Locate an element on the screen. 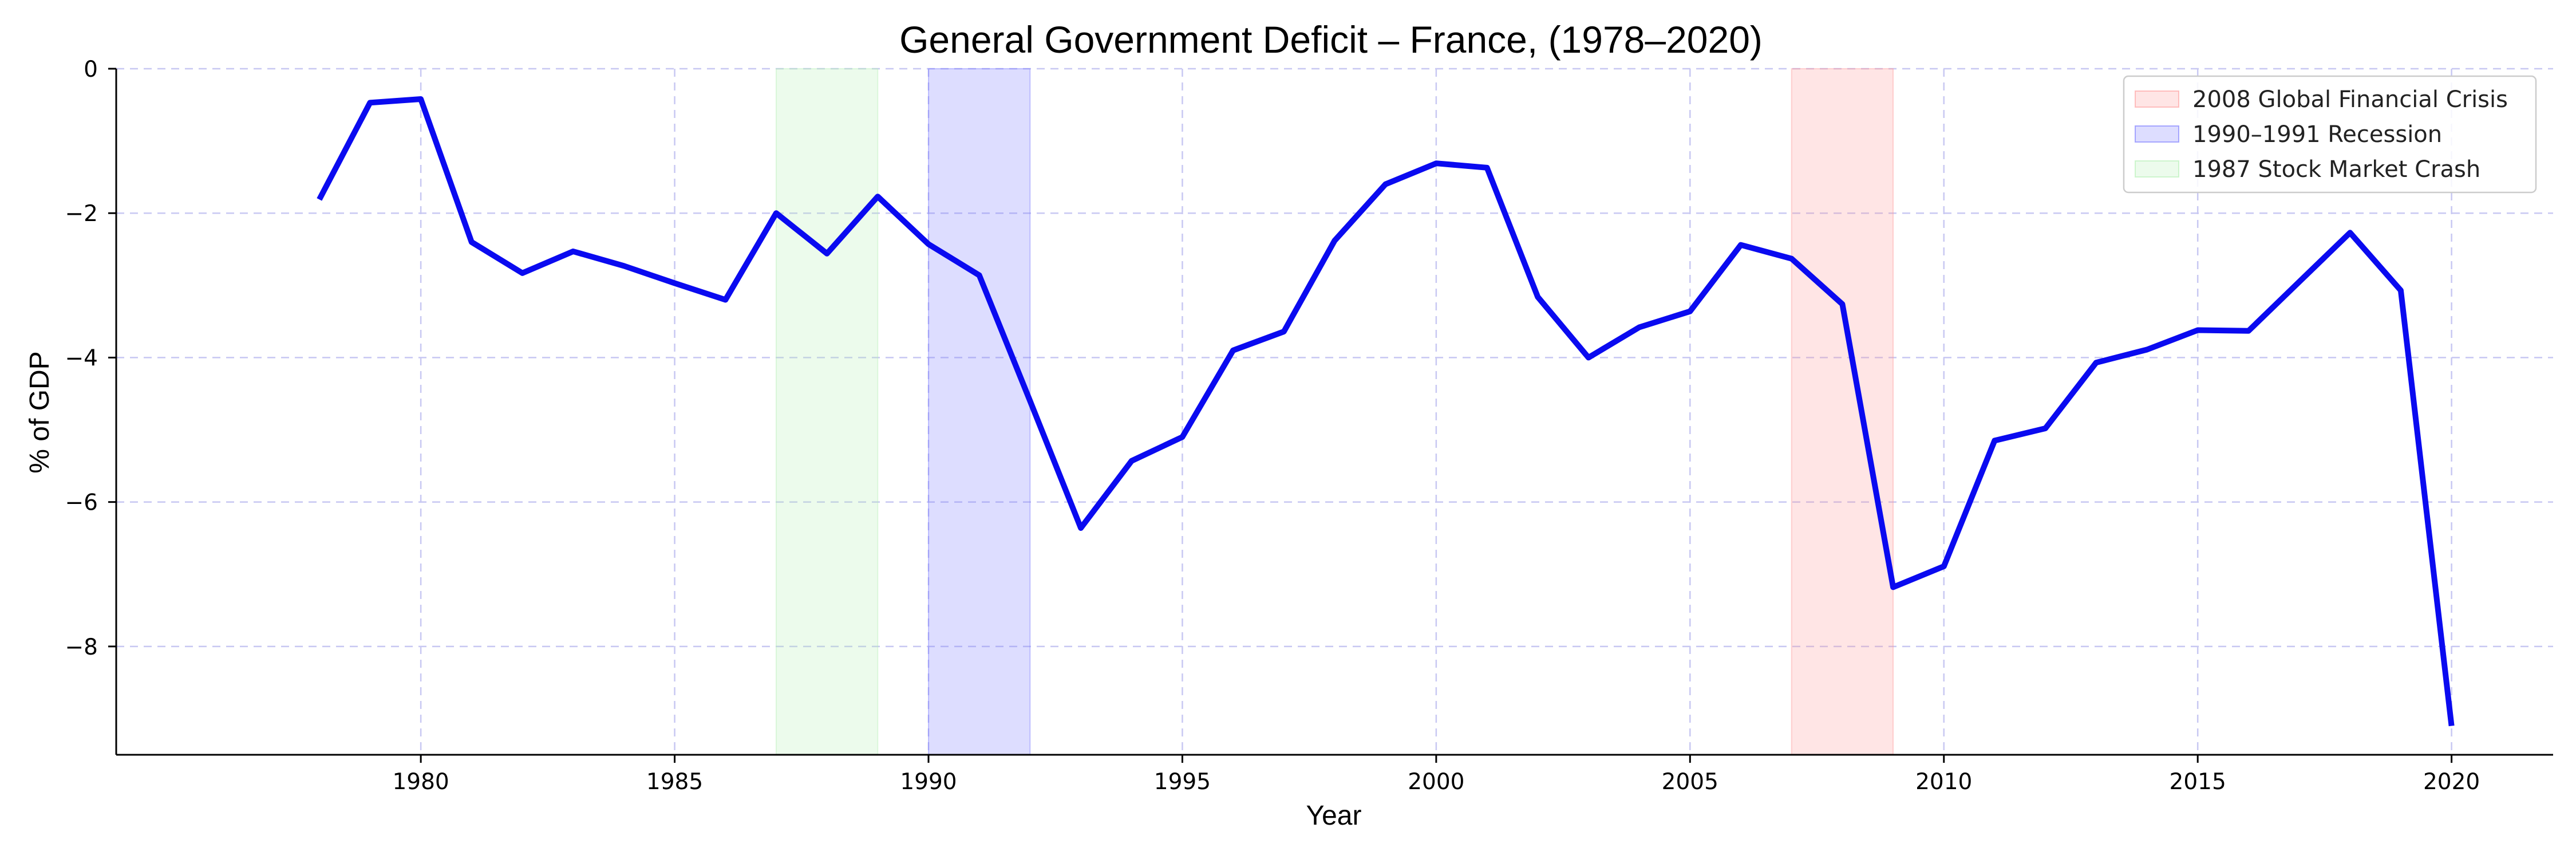 This screenshot has width=2576, height=859. legend-frame is located at coordinates (2330, 134).